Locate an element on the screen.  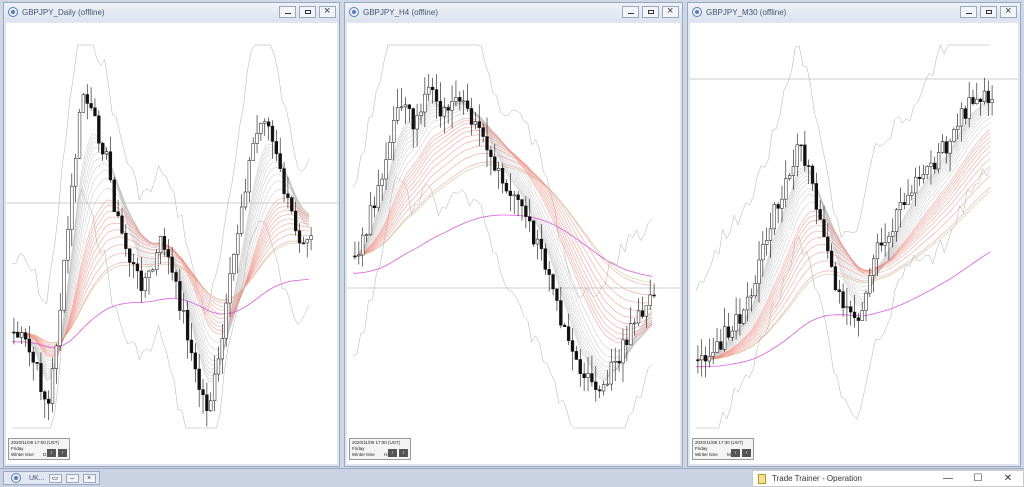
long-ma-magenta-line is located at coordinates (503, 245).